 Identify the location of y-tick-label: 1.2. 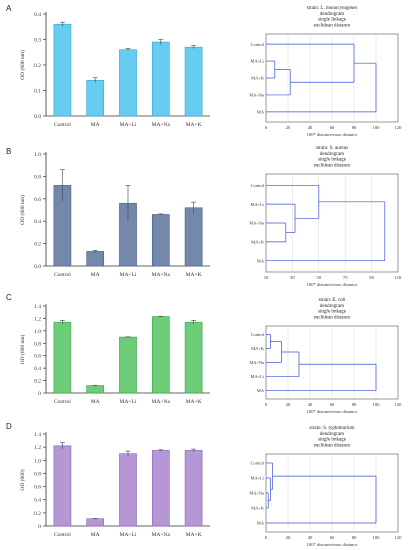
(37, 448).